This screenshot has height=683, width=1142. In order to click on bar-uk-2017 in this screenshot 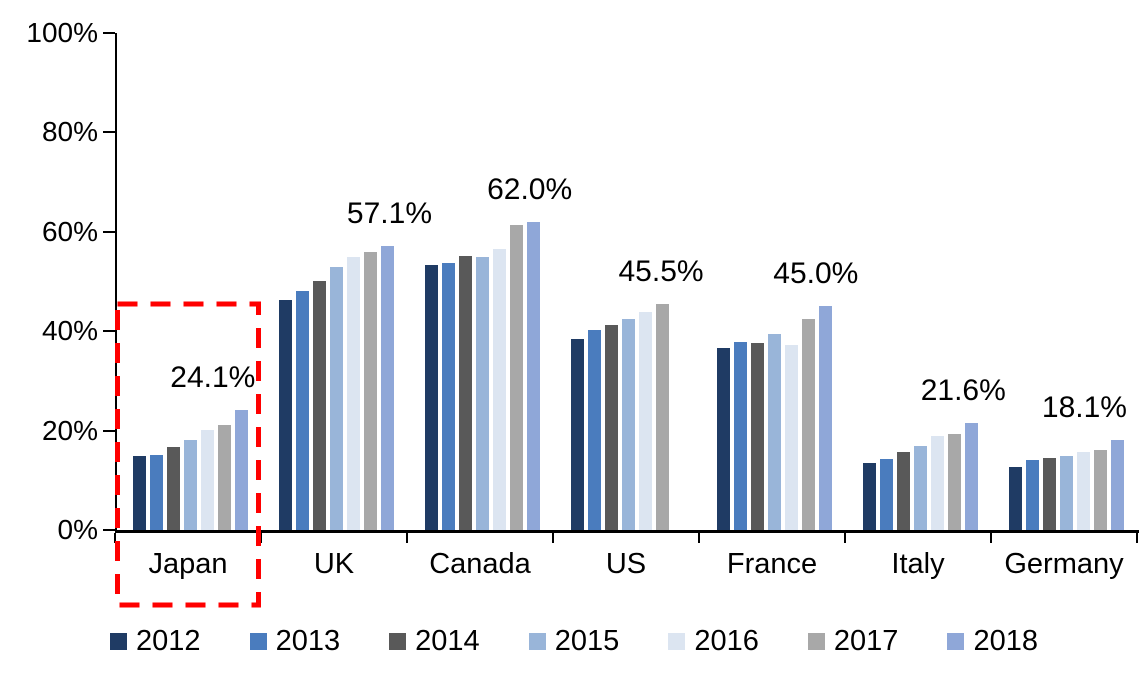, I will do `click(370, 390)`.